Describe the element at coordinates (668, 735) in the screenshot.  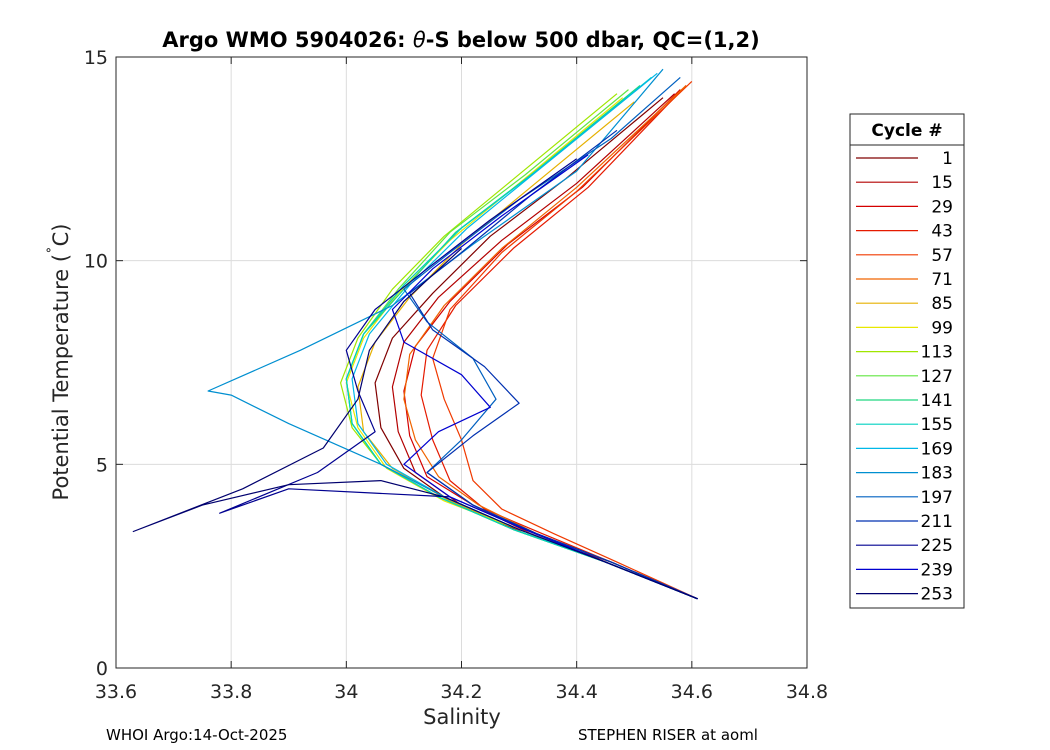
I see `footer-right: STEPHEN RISER at aoml` at that location.